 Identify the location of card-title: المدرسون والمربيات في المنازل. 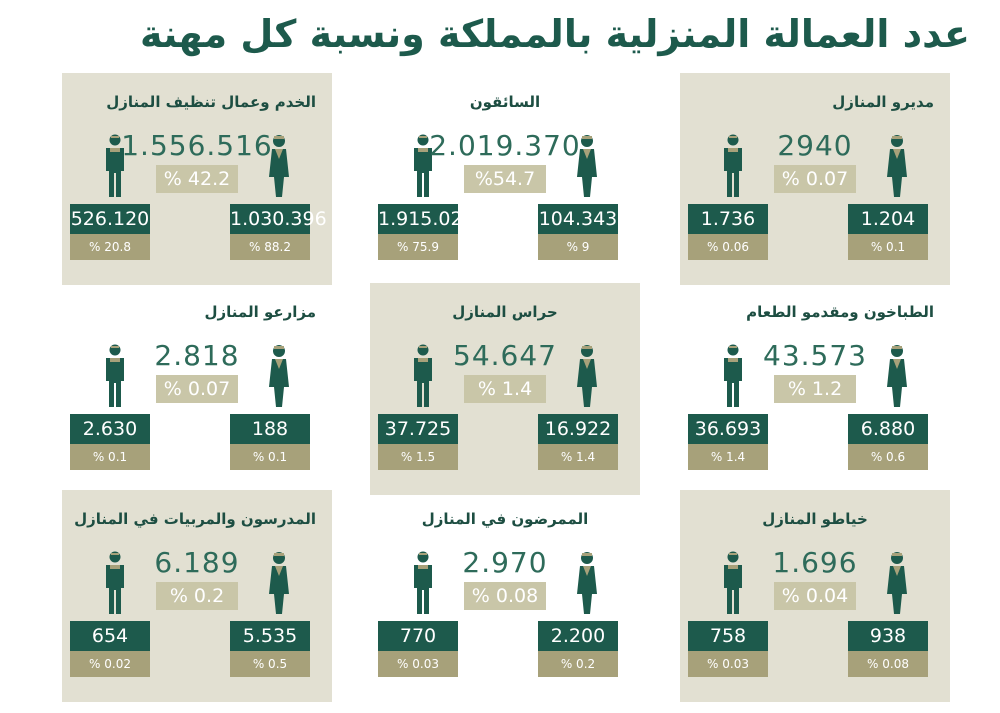
(195, 519).